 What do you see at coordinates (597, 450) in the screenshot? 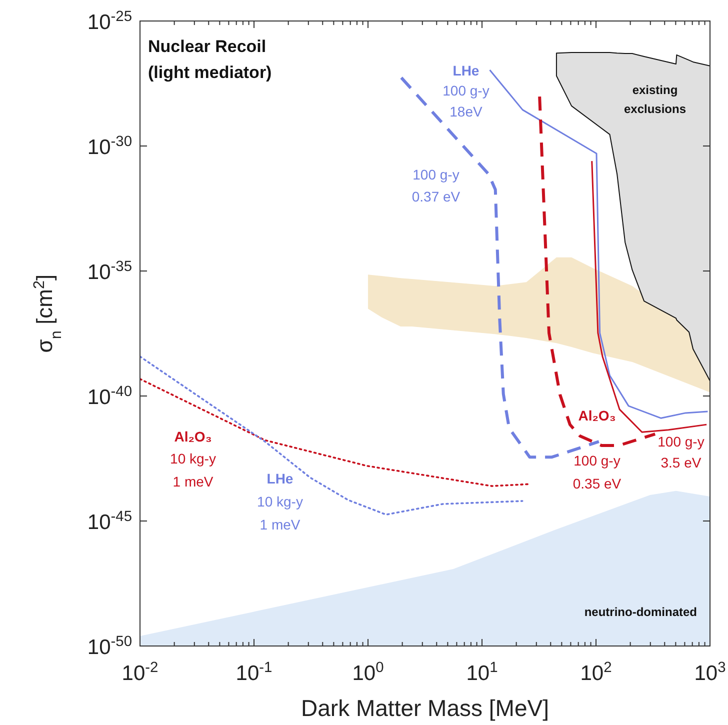
I see `text: Al₂O₃ 100 g-y 0.35 eV` at bounding box center [597, 450].